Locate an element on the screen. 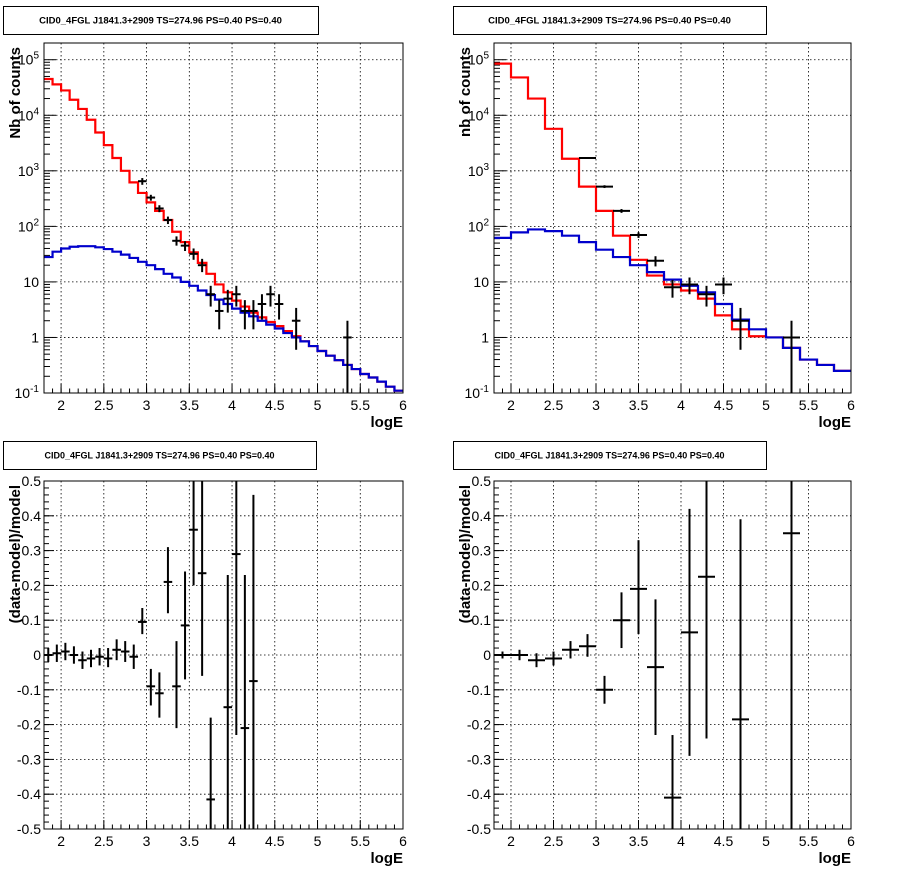  y-tick-label: 10² is located at coordinates (479, 225).